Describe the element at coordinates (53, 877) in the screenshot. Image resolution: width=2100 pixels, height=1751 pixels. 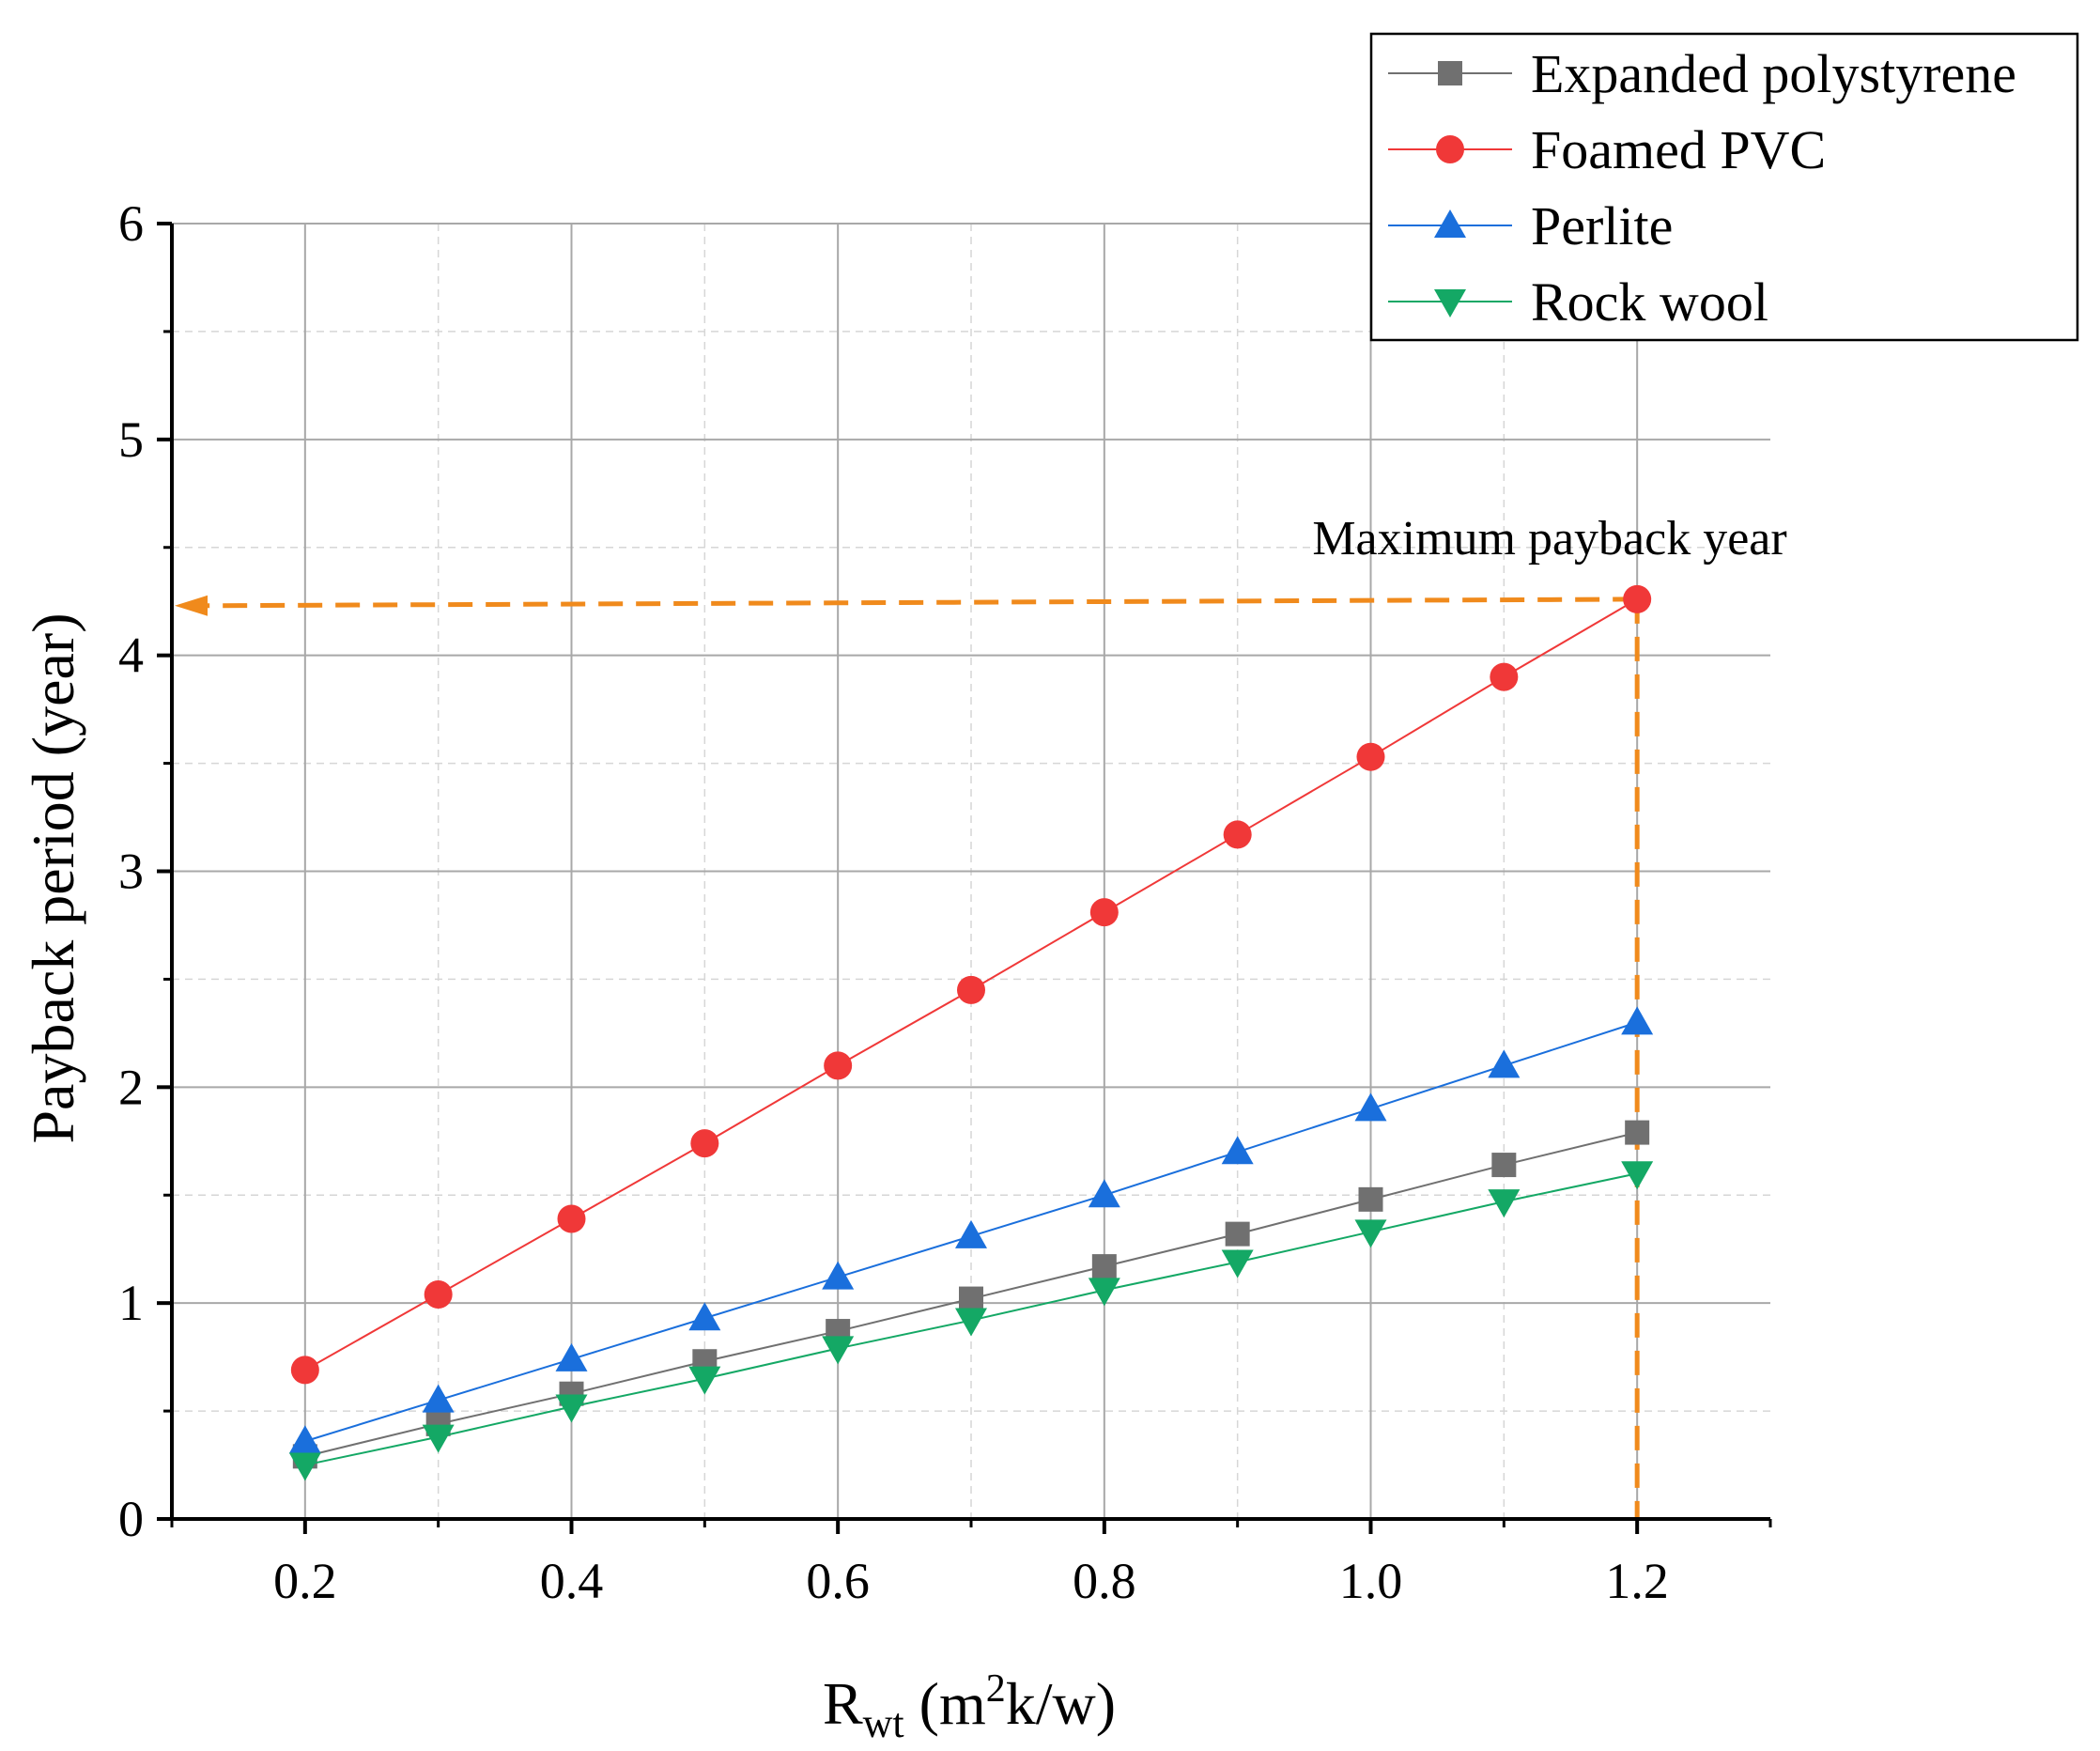
I see `y-axis-title: Payback period (year)` at that location.